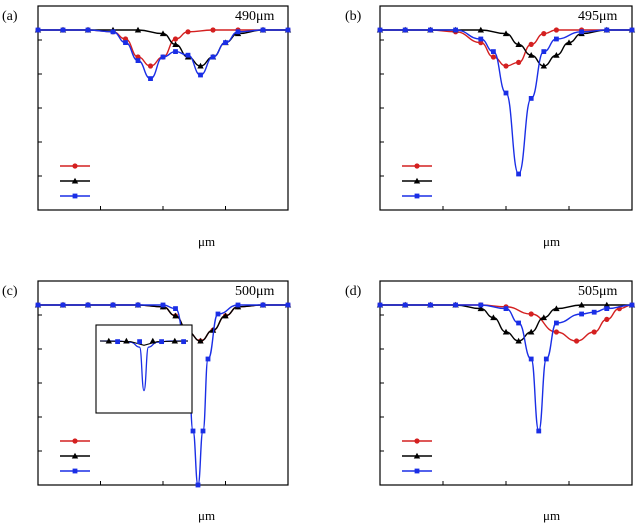 The width and height of the screenshot is (637, 528). What do you see at coordinates (353, 16) in the screenshot?
I see `panel-label-b: (b)` at bounding box center [353, 16].